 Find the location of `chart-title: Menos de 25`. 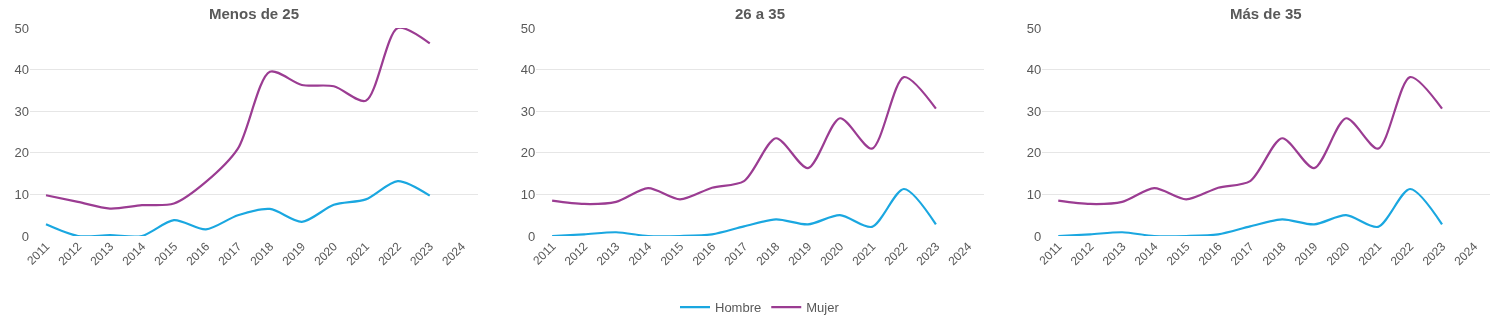

chart-title: Menos de 25 is located at coordinates (254, 13).